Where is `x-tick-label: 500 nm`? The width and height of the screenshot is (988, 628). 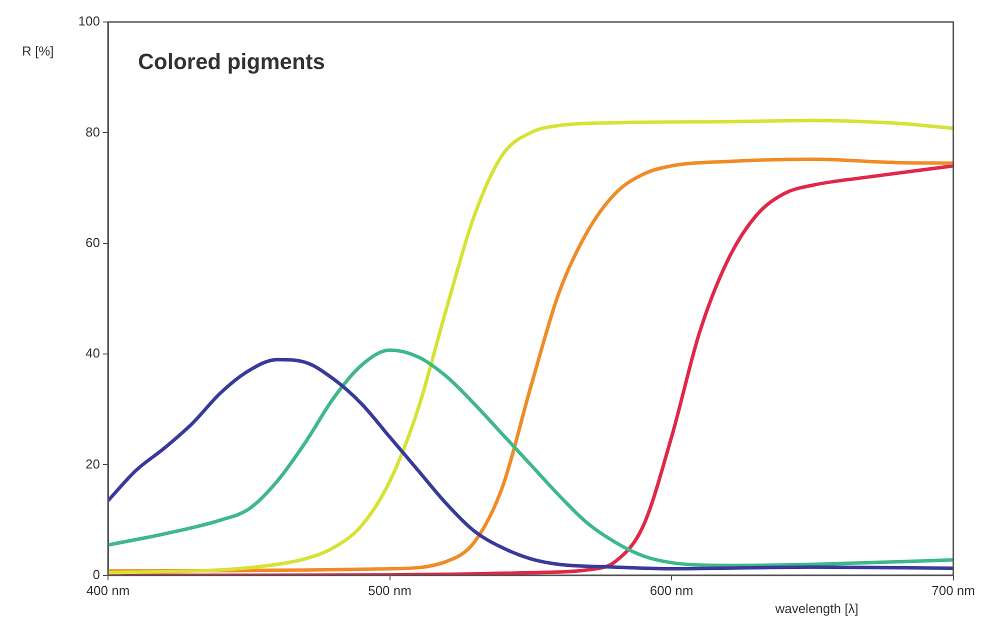
x-tick-label: 500 nm is located at coordinates (390, 590).